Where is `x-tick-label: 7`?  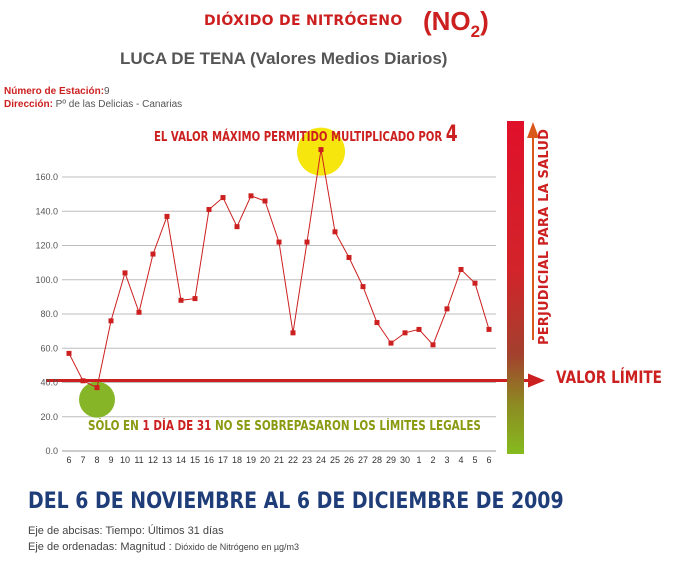
x-tick-label: 7 is located at coordinates (82, 460).